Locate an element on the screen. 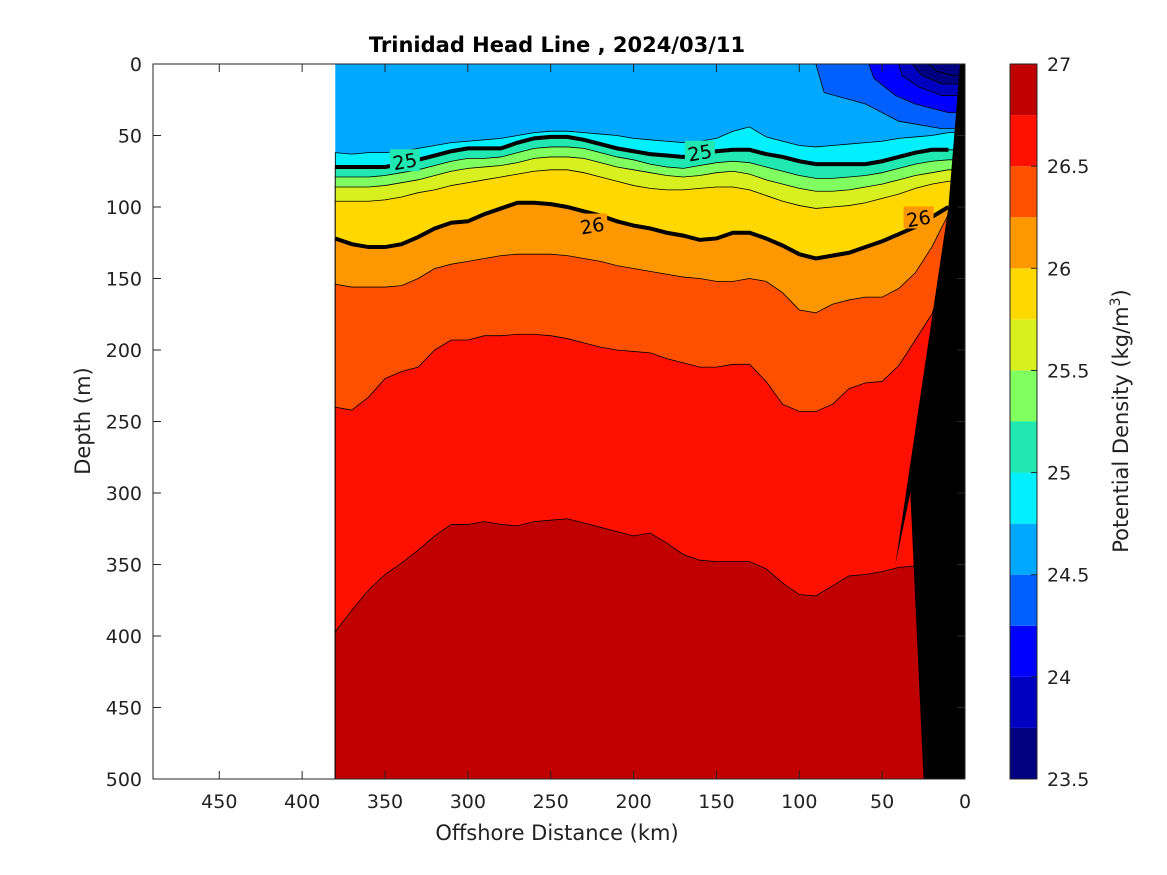 This screenshot has height=875, width=1167. y-tick-label: 100 is located at coordinates (124, 208).